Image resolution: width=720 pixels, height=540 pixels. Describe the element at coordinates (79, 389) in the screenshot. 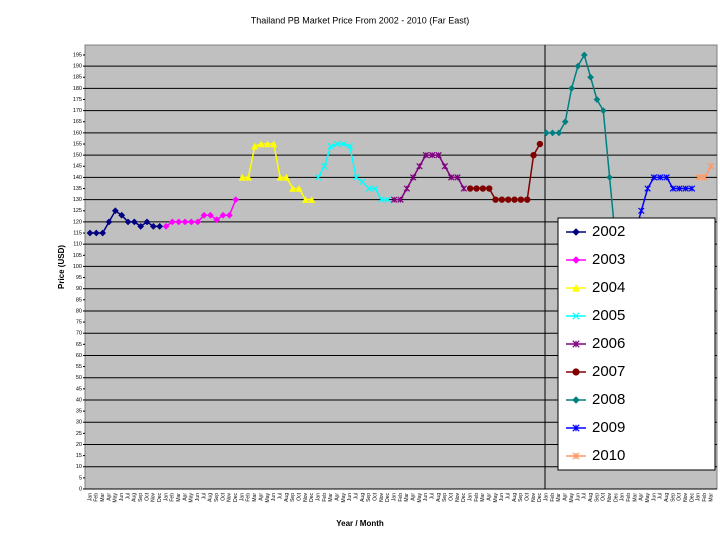

I see `y-tick-label: 45` at that location.